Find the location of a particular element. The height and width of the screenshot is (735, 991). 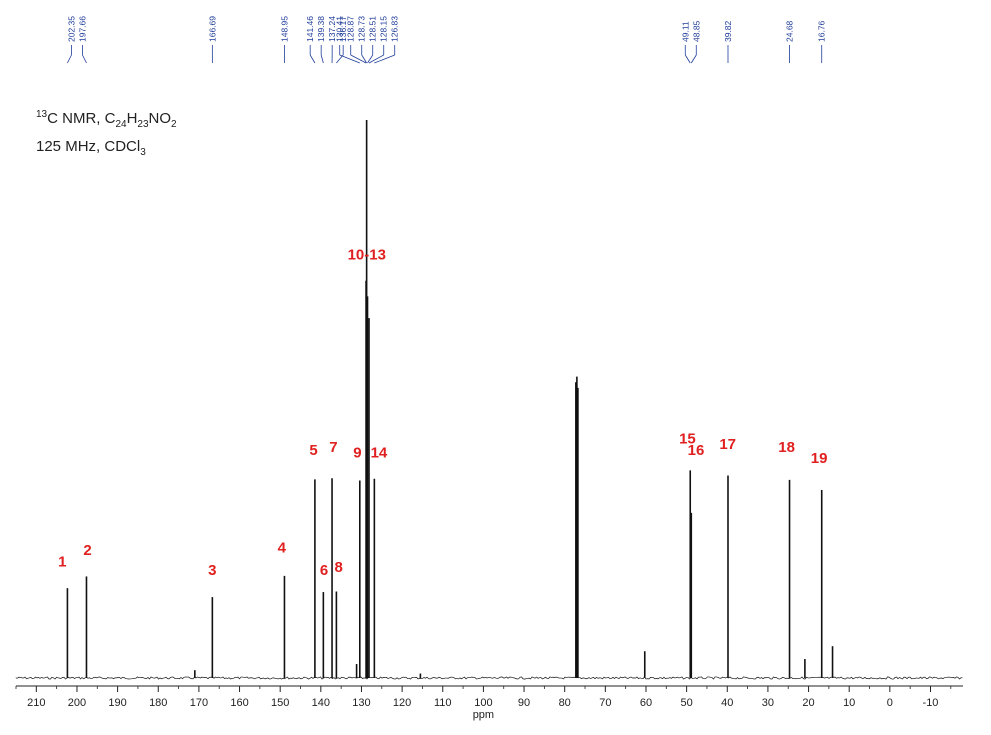

x-tick-label: 90 is located at coordinates (524, 703).